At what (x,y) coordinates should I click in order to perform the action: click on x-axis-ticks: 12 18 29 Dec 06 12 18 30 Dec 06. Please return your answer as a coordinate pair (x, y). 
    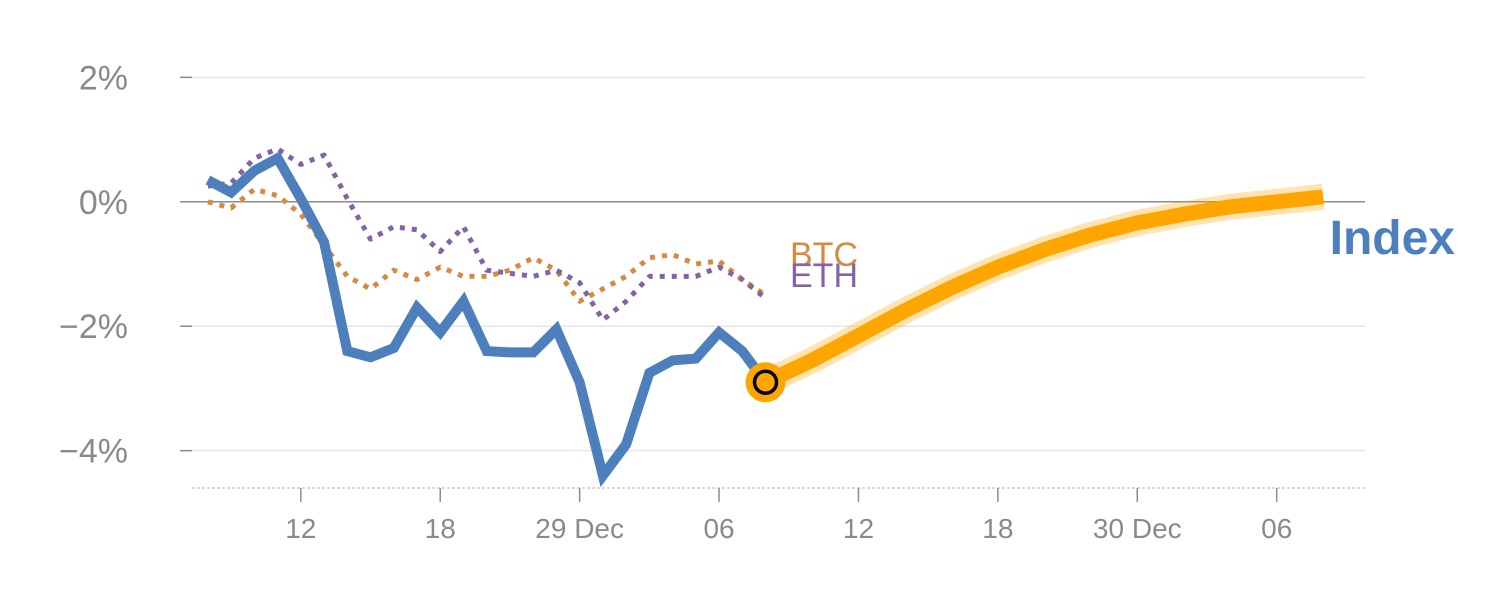
    Looking at the image, I should click on (788, 516).